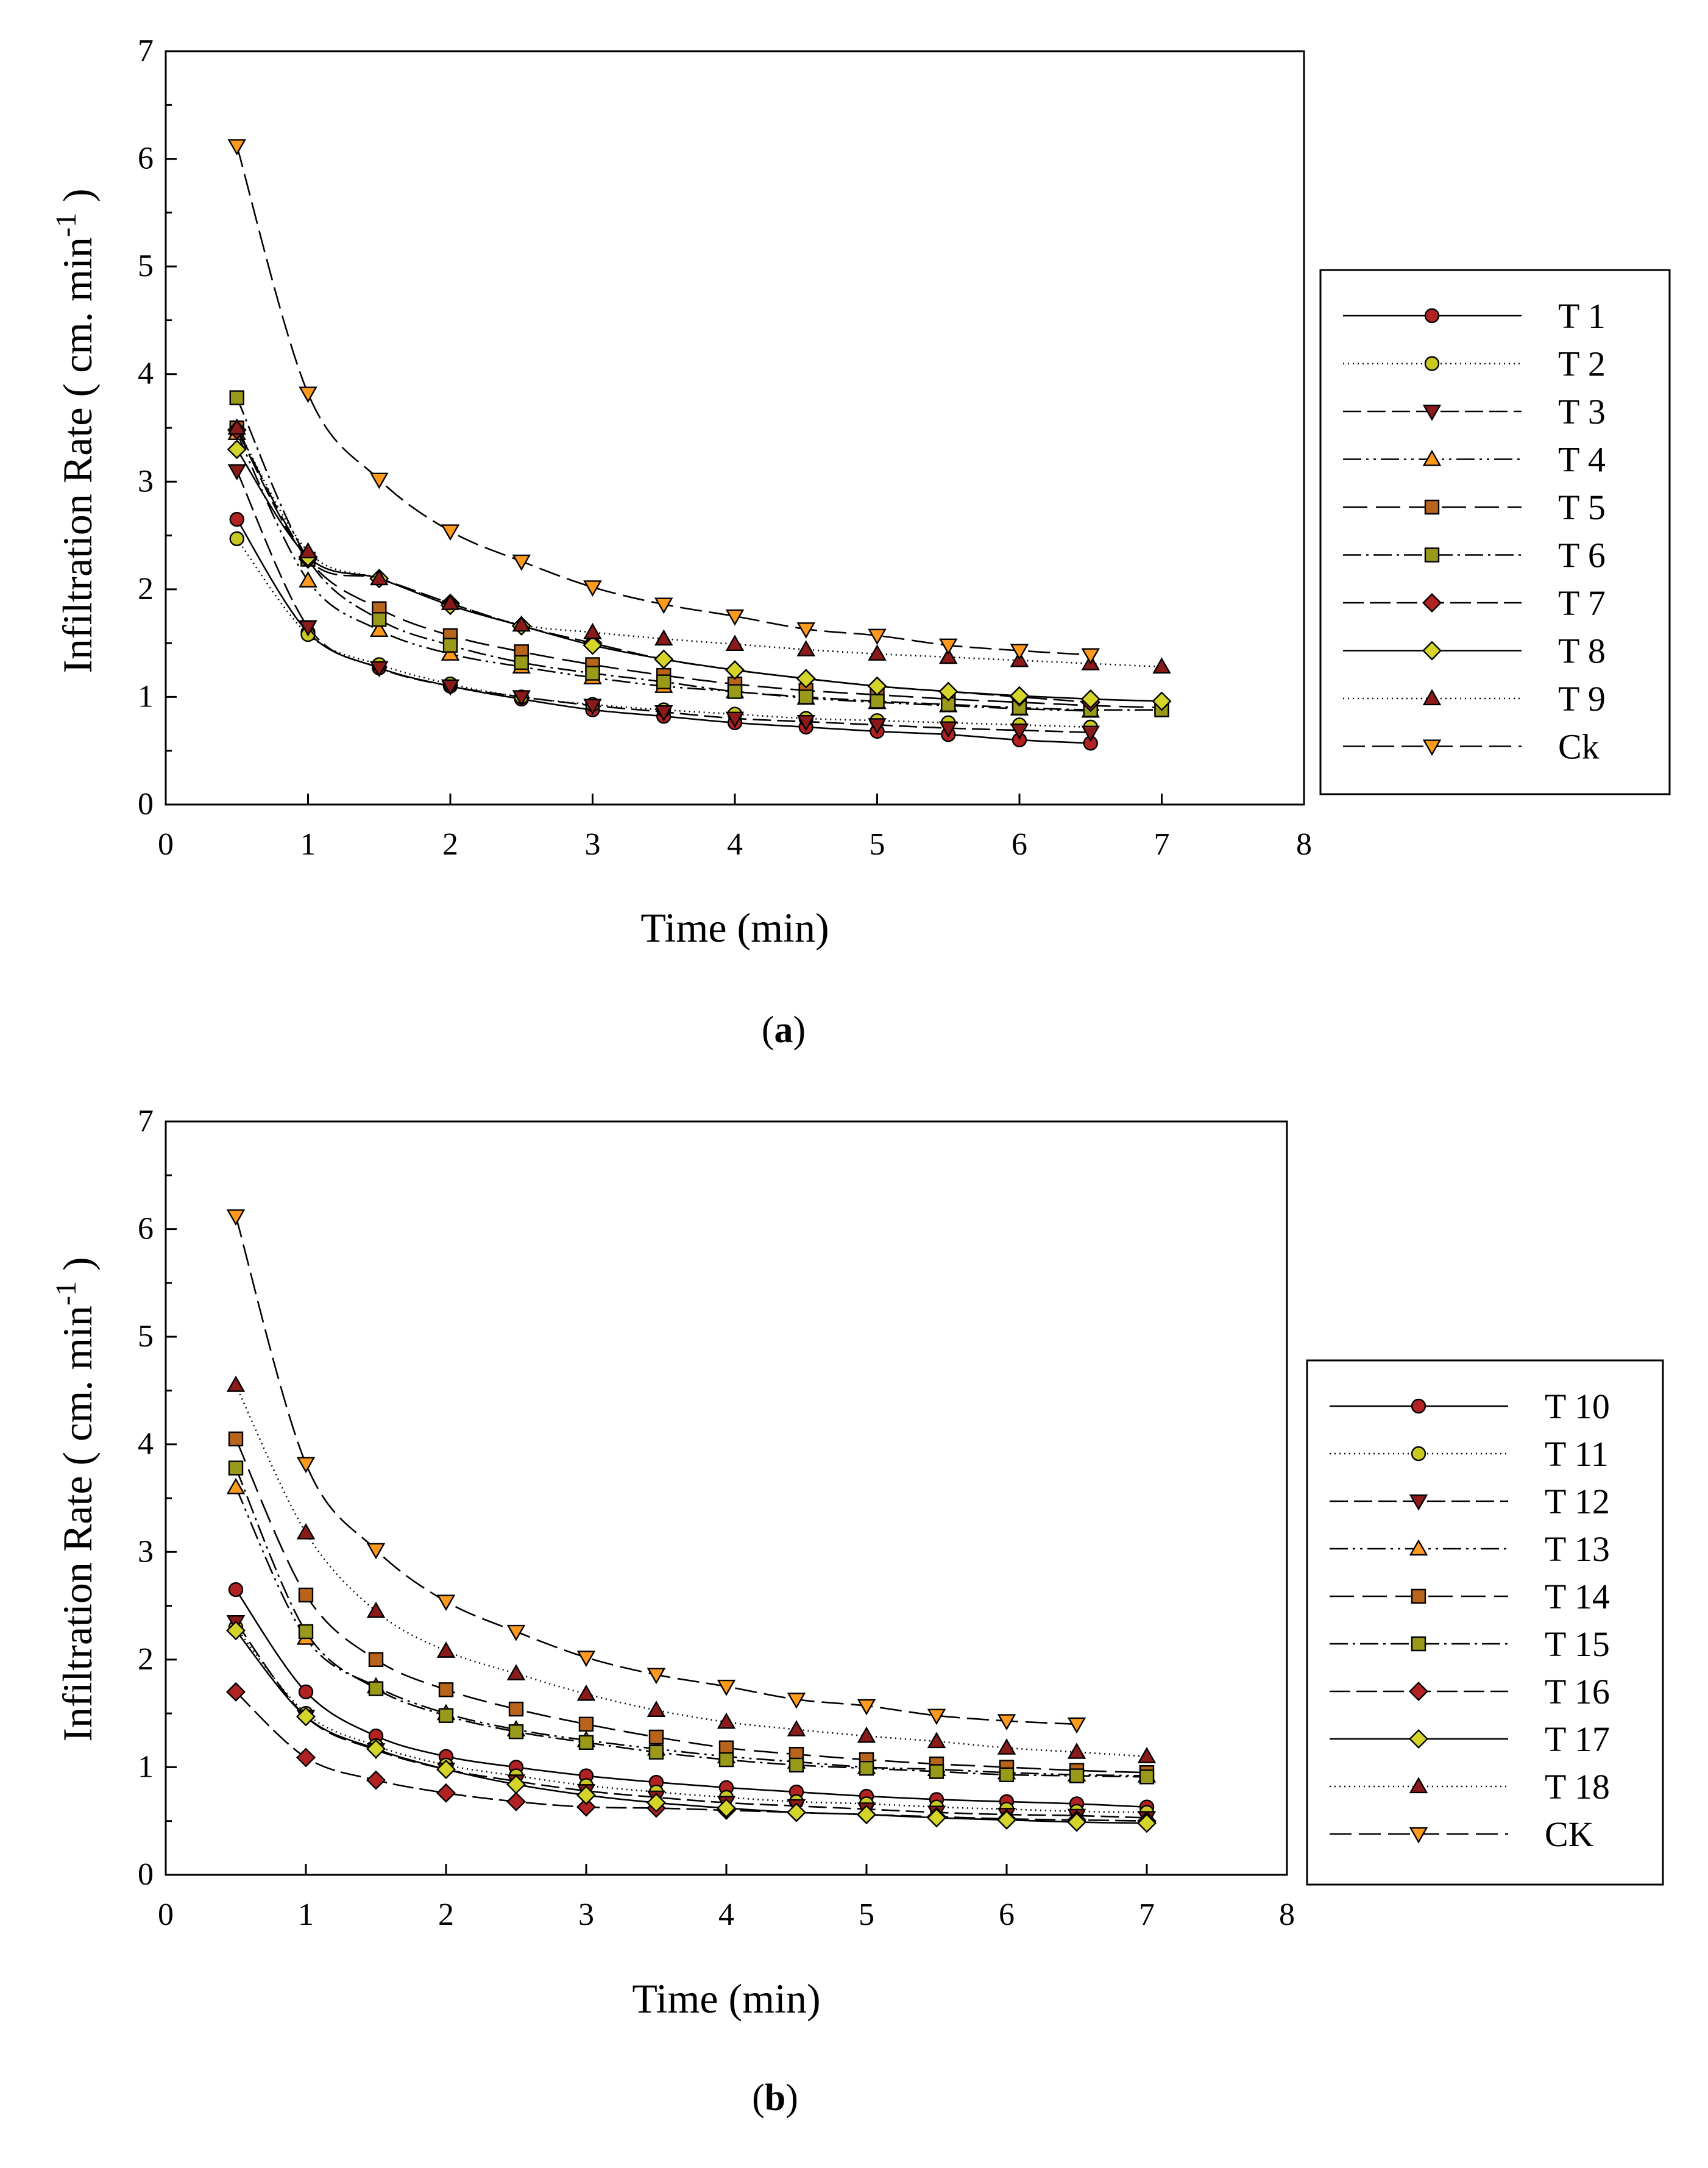  What do you see at coordinates (1577, 1644) in the screenshot?
I see `legend-label: T 15` at bounding box center [1577, 1644].